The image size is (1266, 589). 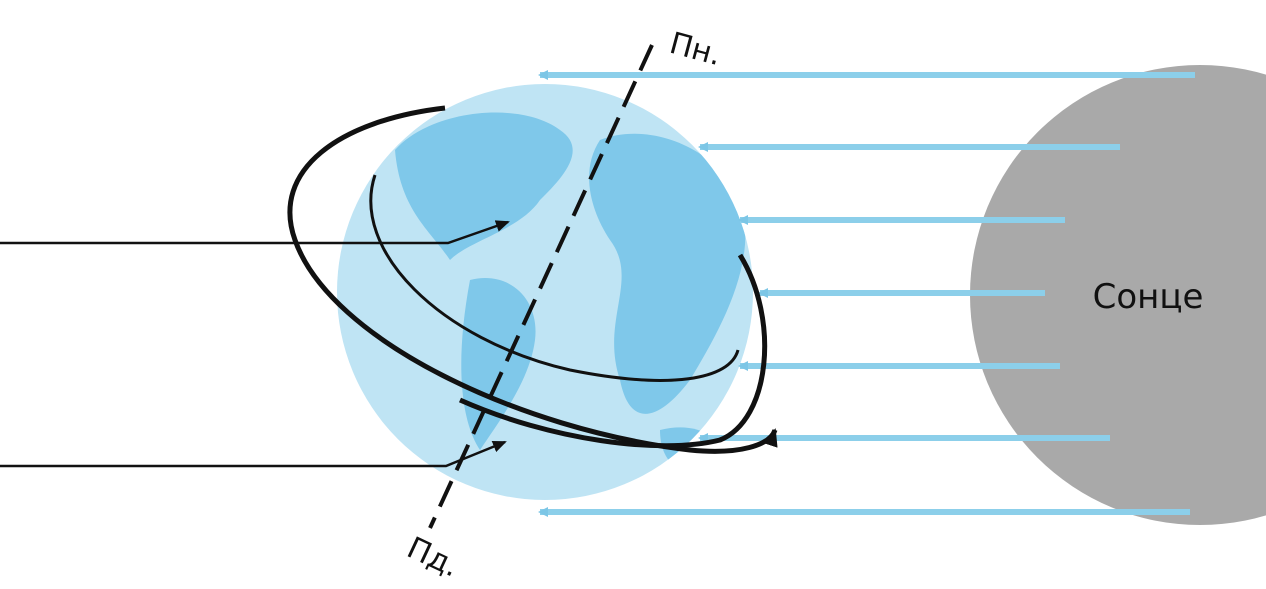 I want to click on north-label: Пн., so click(x=695, y=49).